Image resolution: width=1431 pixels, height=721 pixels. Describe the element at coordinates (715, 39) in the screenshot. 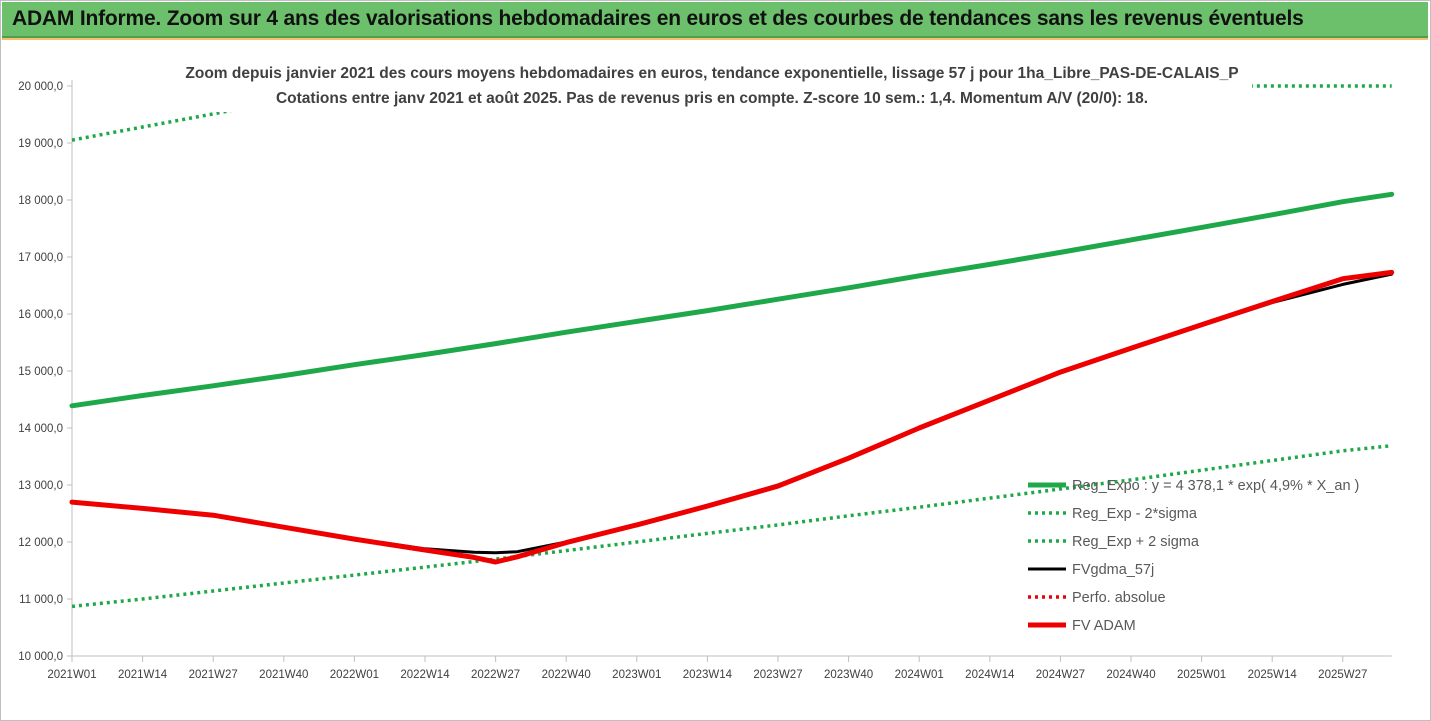

I see `banner-divider` at that location.